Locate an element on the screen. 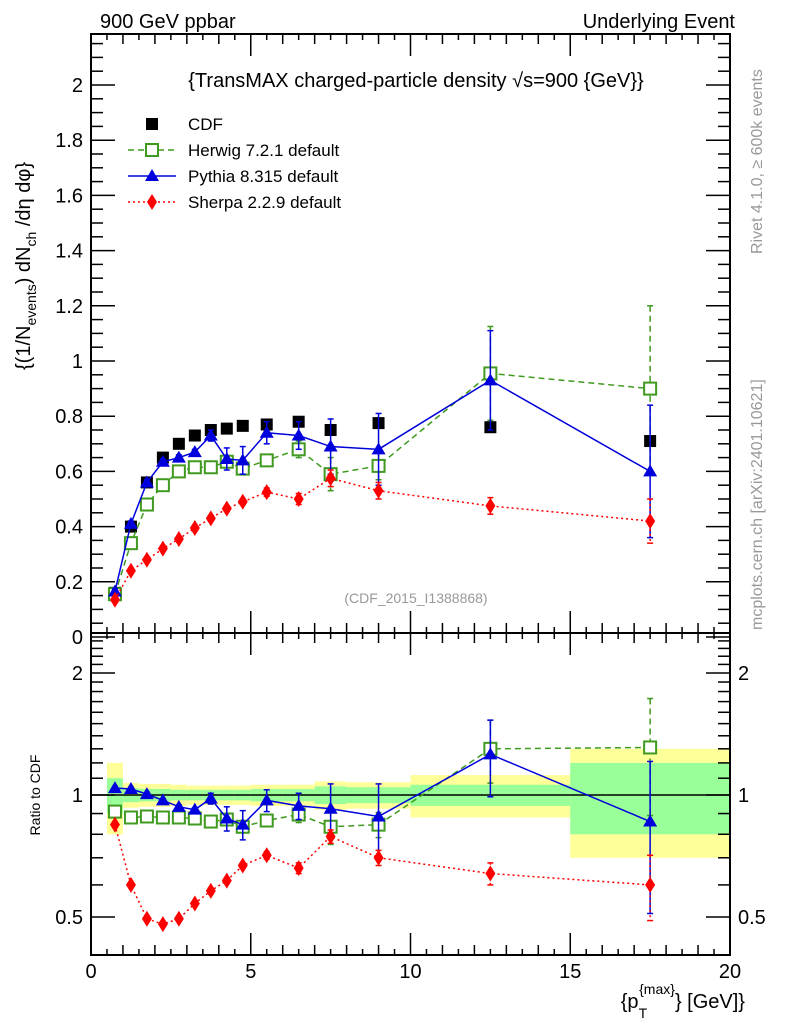  legend-label: CDF is located at coordinates (205, 124).